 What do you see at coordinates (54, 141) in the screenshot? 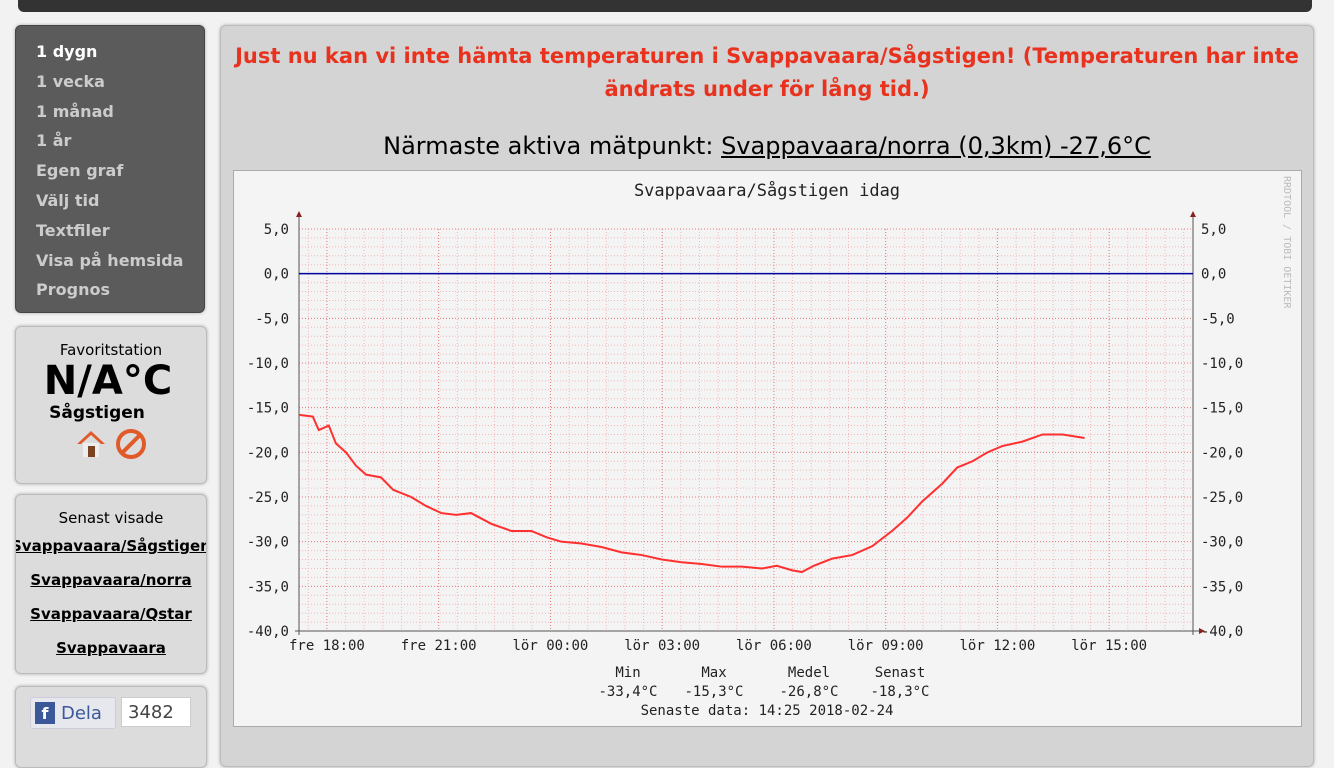
I see `menu-item-year: 1 år` at bounding box center [54, 141].